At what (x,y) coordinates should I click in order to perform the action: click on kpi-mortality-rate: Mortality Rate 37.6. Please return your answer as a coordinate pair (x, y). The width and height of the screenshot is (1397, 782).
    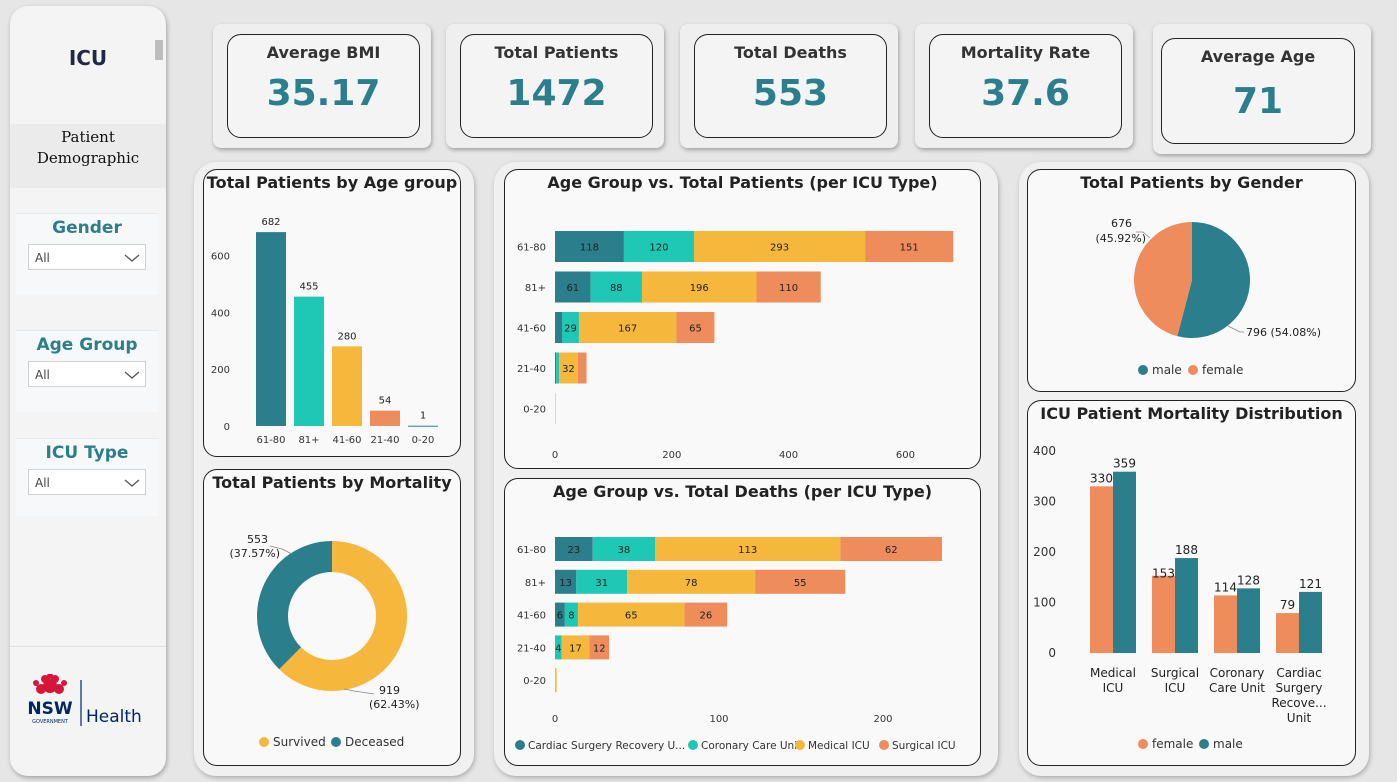
    Looking at the image, I should click on (1024, 86).